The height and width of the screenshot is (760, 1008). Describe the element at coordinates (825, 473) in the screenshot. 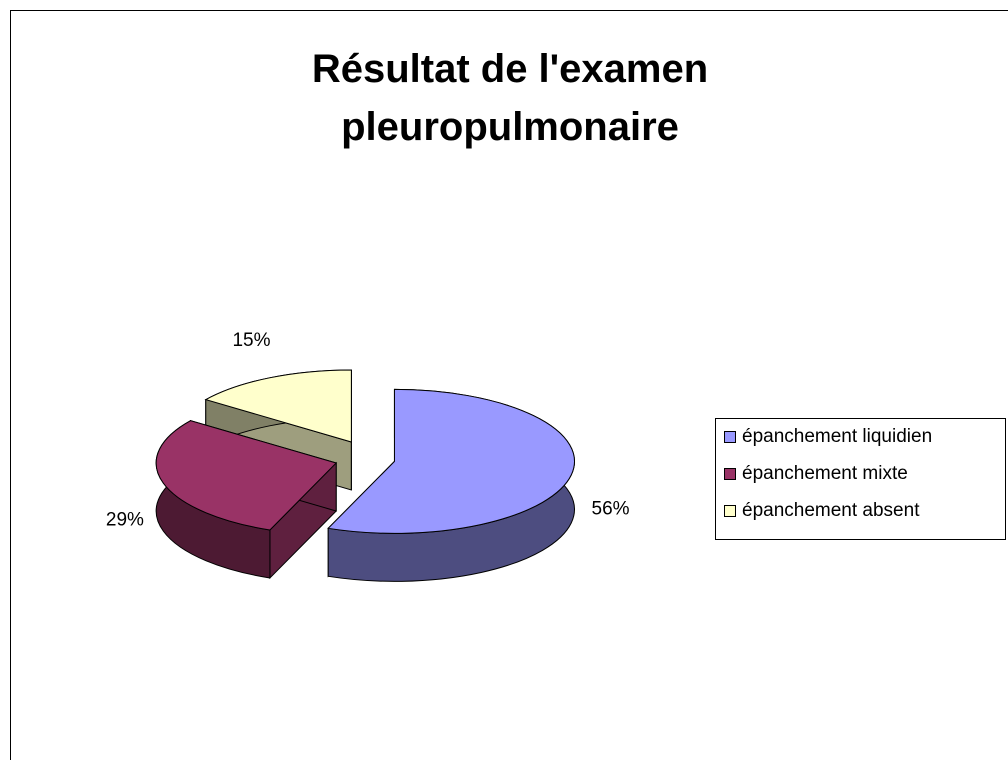

I see `legend-label: épanchement mixte` at that location.